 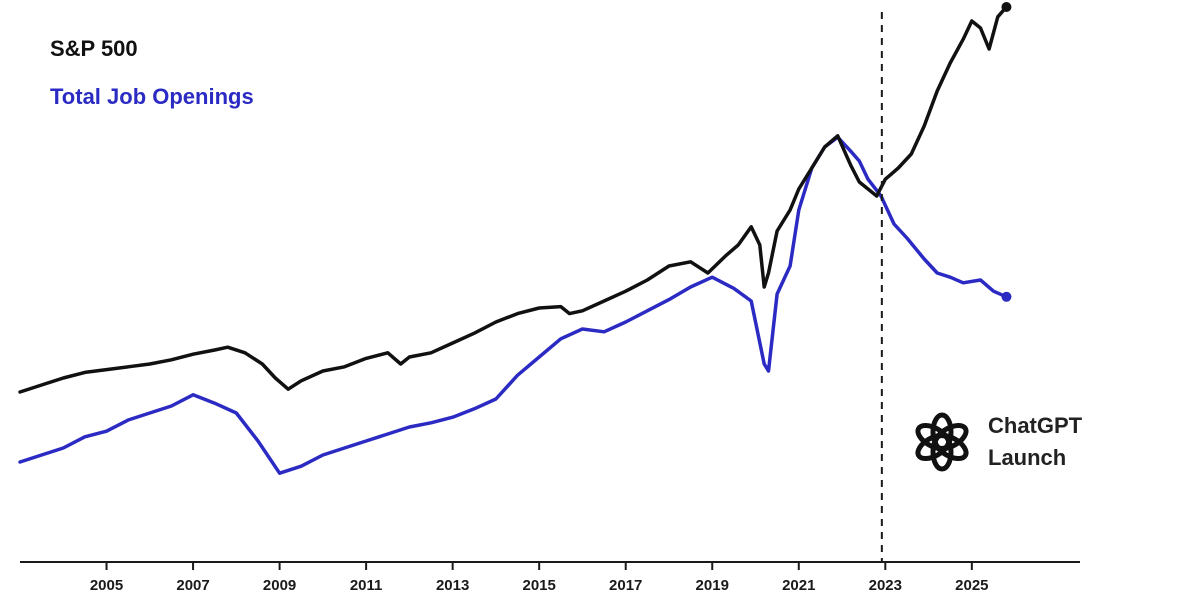 I want to click on x-tick-label: 2019, so click(x=712, y=585).